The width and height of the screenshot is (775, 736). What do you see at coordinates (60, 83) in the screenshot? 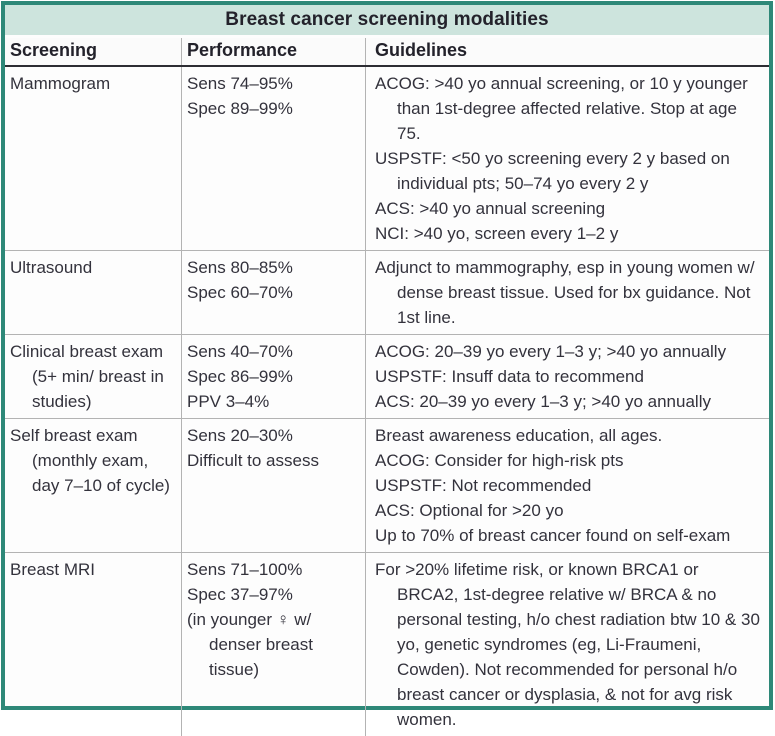
I see `screening-entry: Mammogram` at bounding box center [60, 83].